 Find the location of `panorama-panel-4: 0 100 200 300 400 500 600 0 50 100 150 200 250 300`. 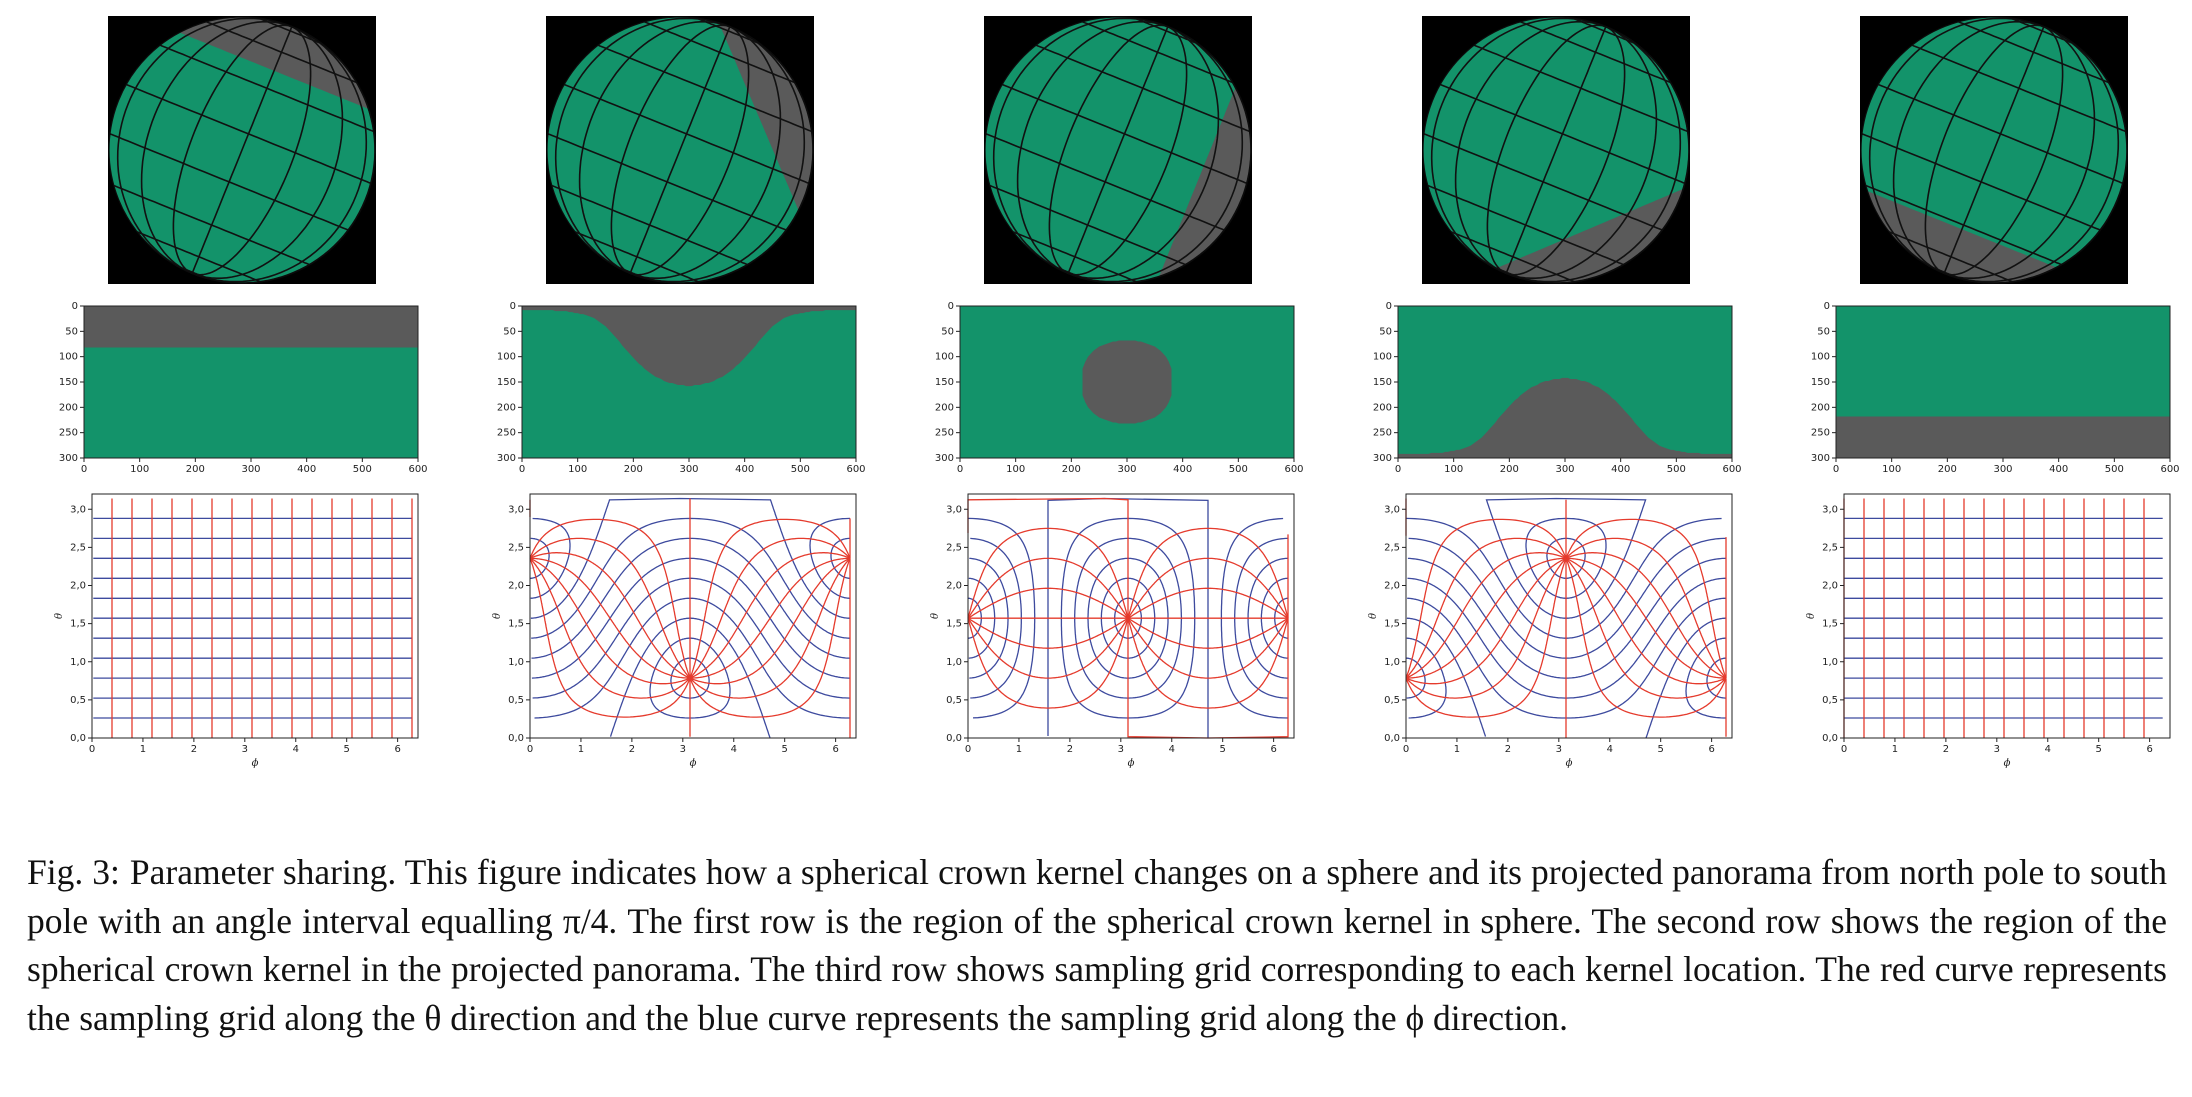

panorama-panel-4: 0 100 200 300 400 500 600 0 50 100 150 200 250 300 is located at coordinates (1557, 388).